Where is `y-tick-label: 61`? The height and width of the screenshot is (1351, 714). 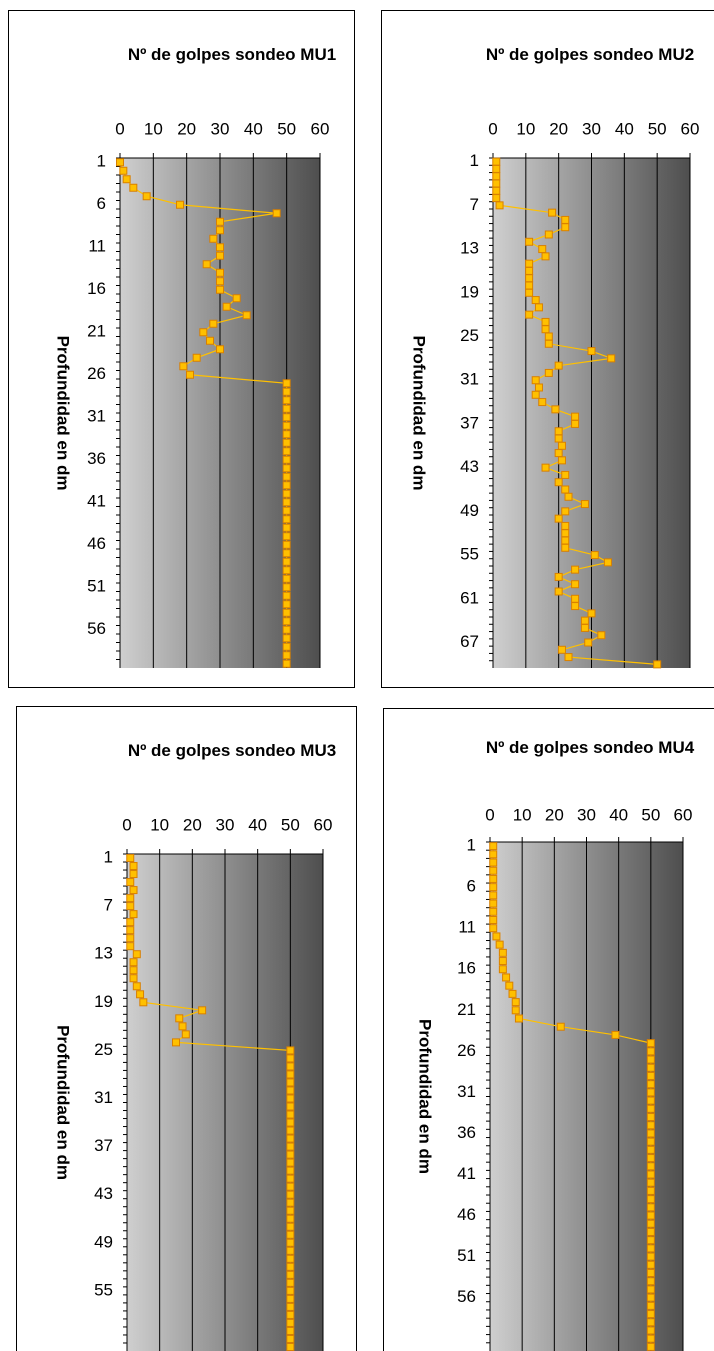
y-tick-label: 61 is located at coordinates (469, 597).